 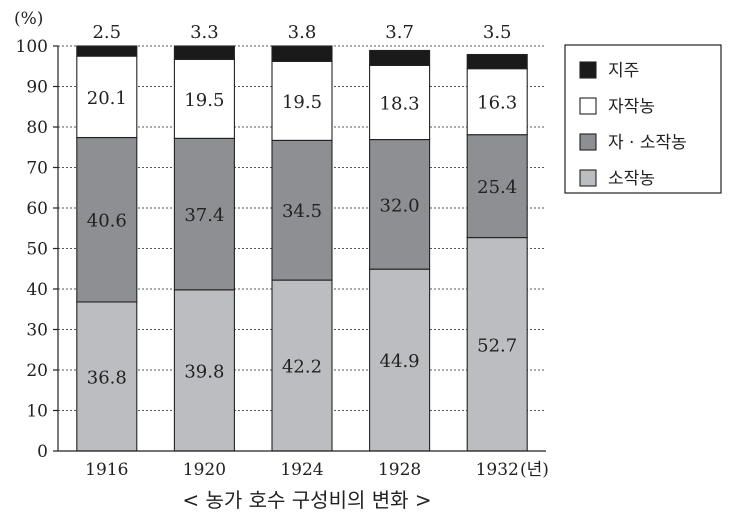 I want to click on x-tick-label: 1932, so click(x=497, y=470).